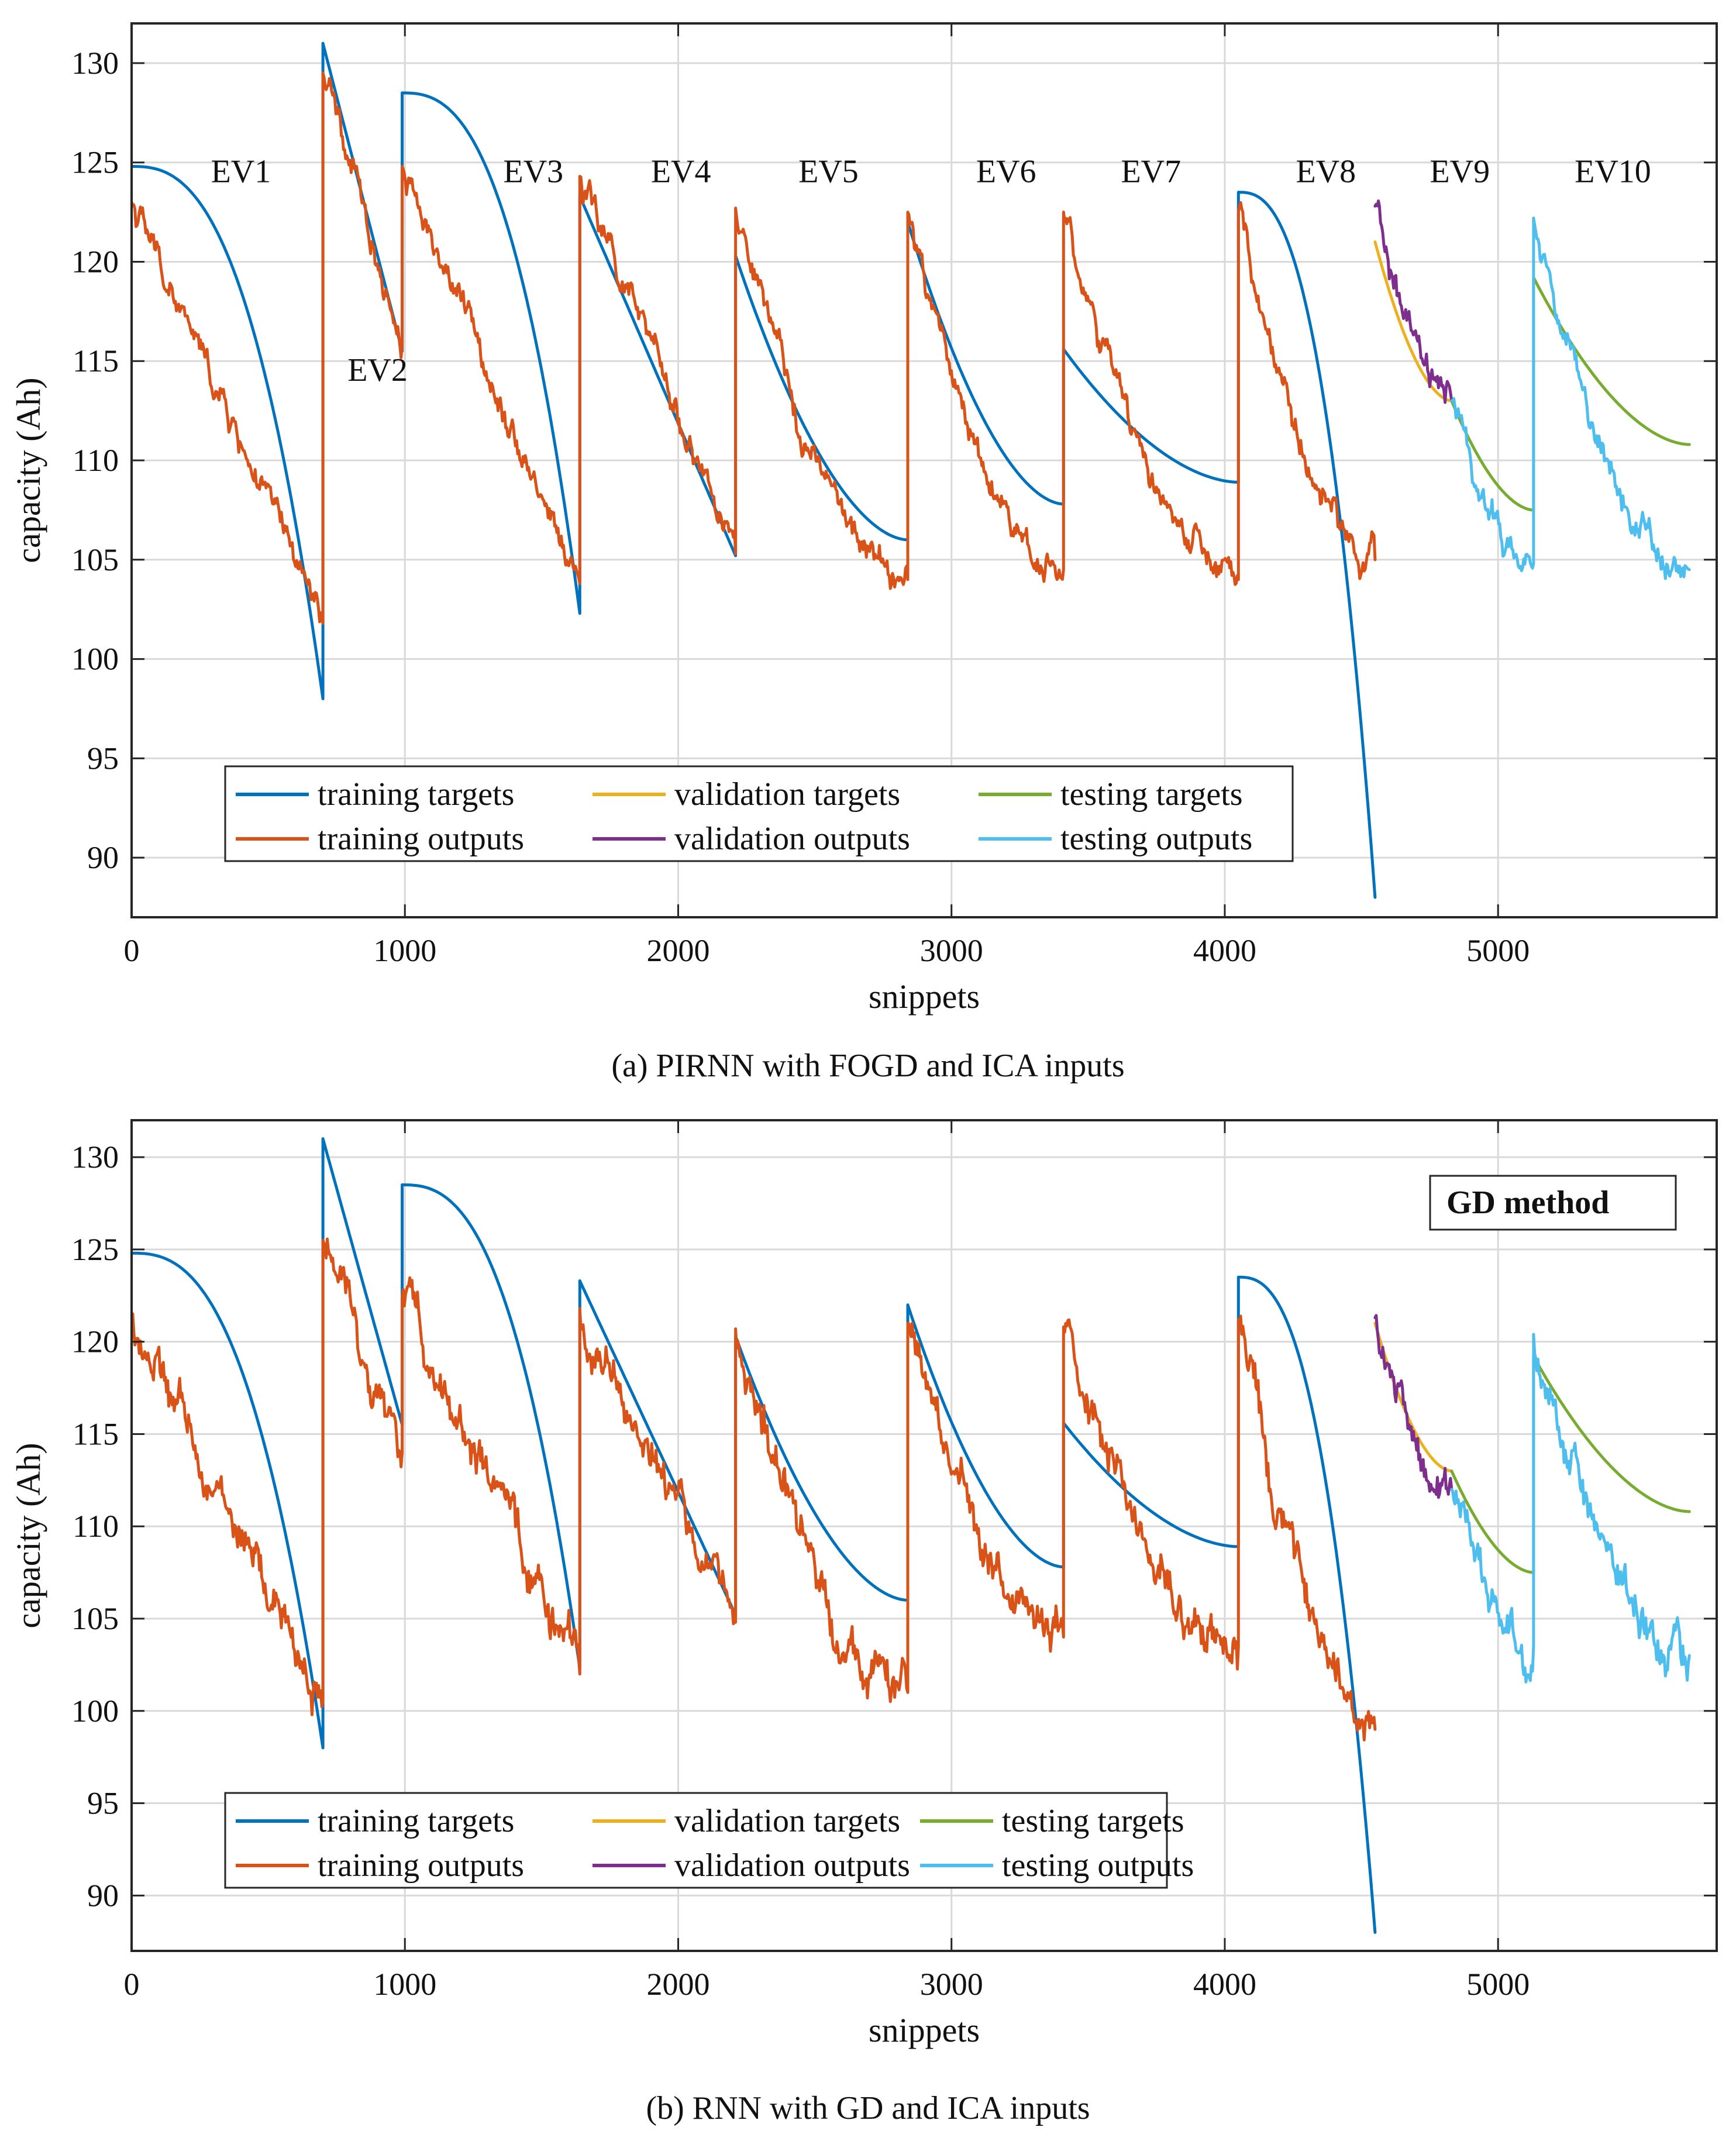  Describe the element at coordinates (867, 1066) in the screenshot. I see `panel-caption: (a) PIRNN with FOGD and ICA inputs` at that location.